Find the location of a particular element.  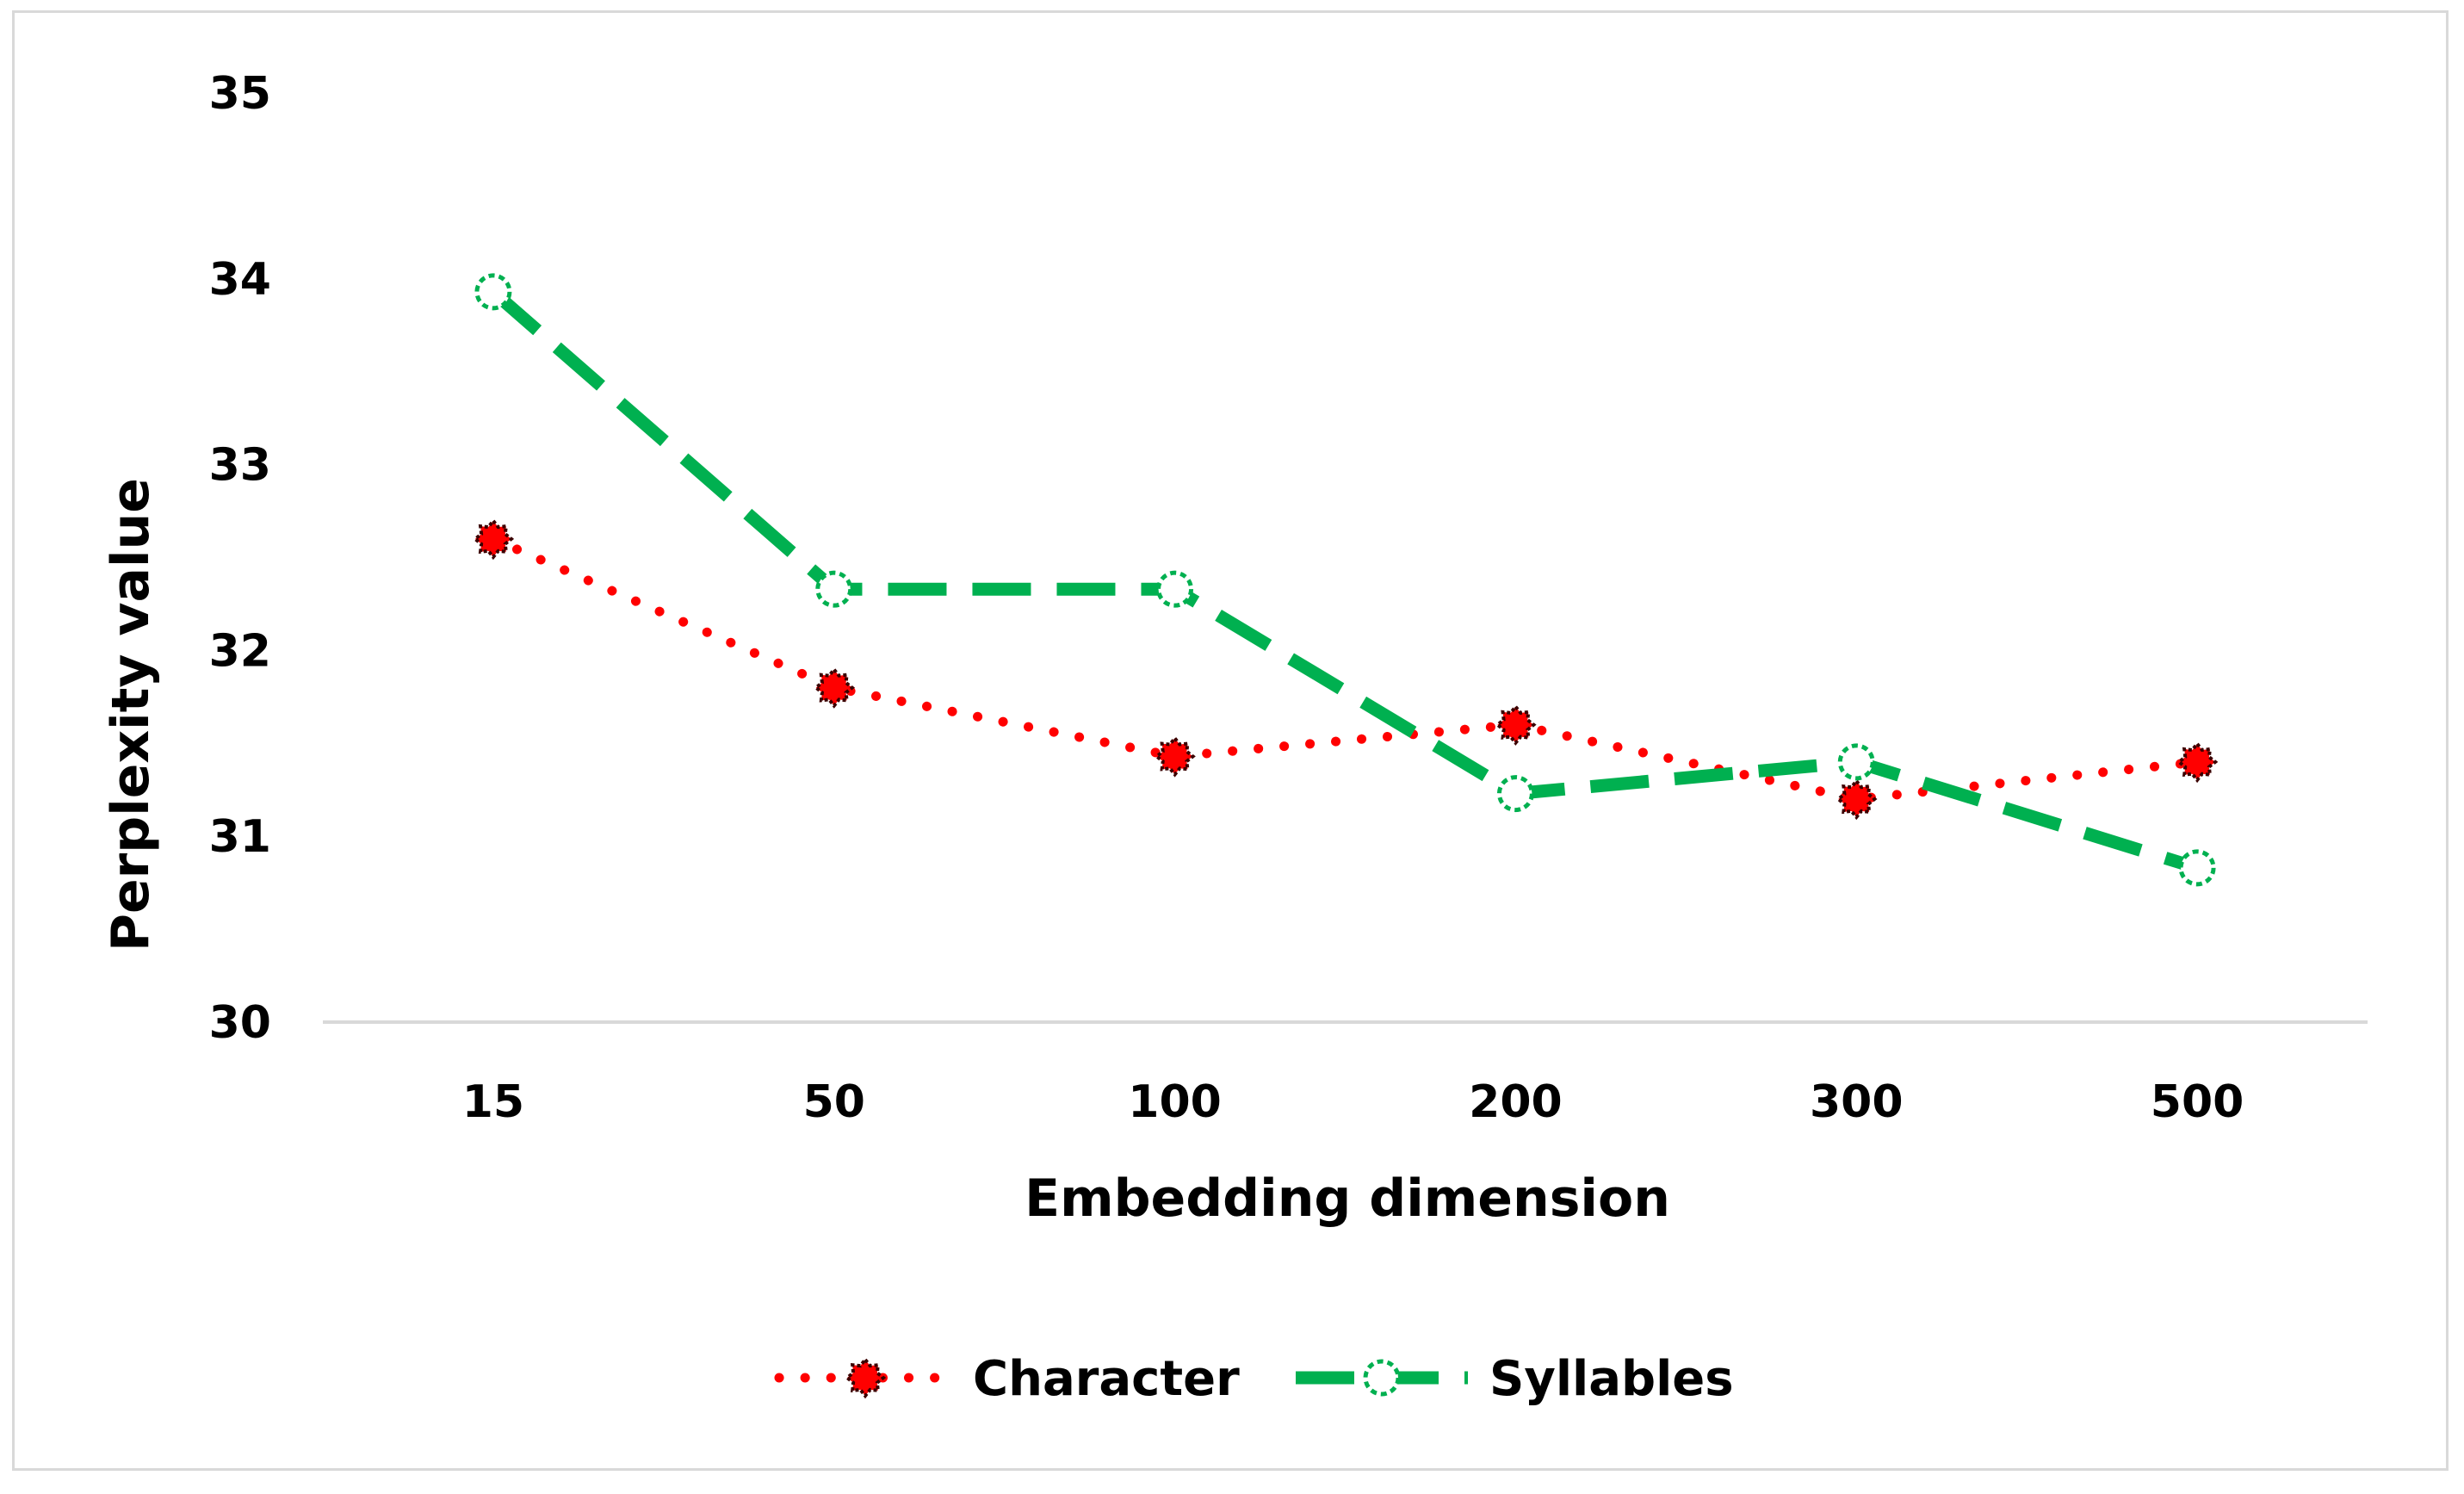

y-tick-label: 32 is located at coordinates (240, 651).